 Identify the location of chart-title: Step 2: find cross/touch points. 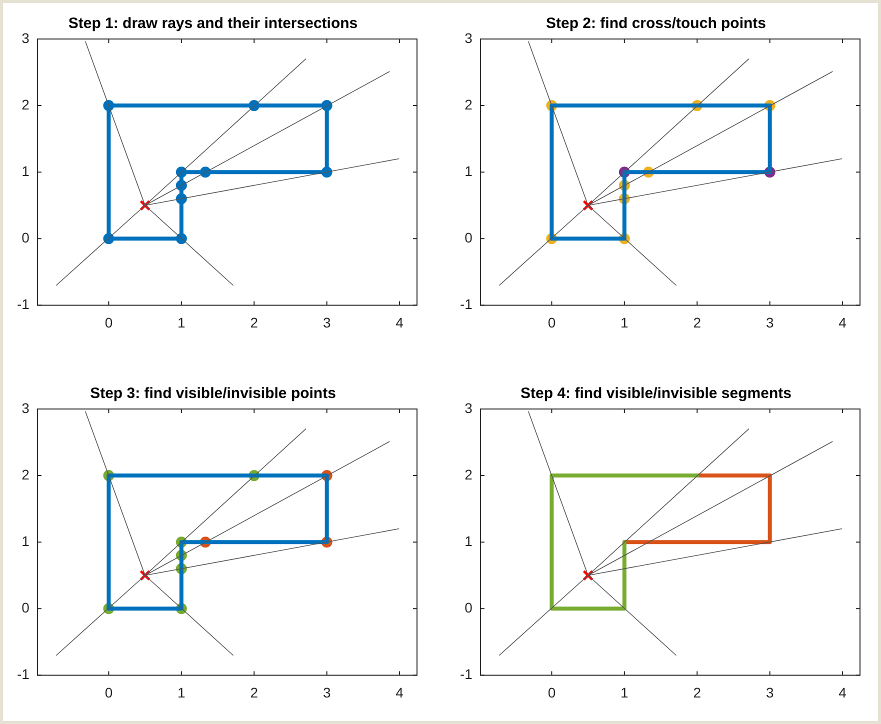
(656, 23).